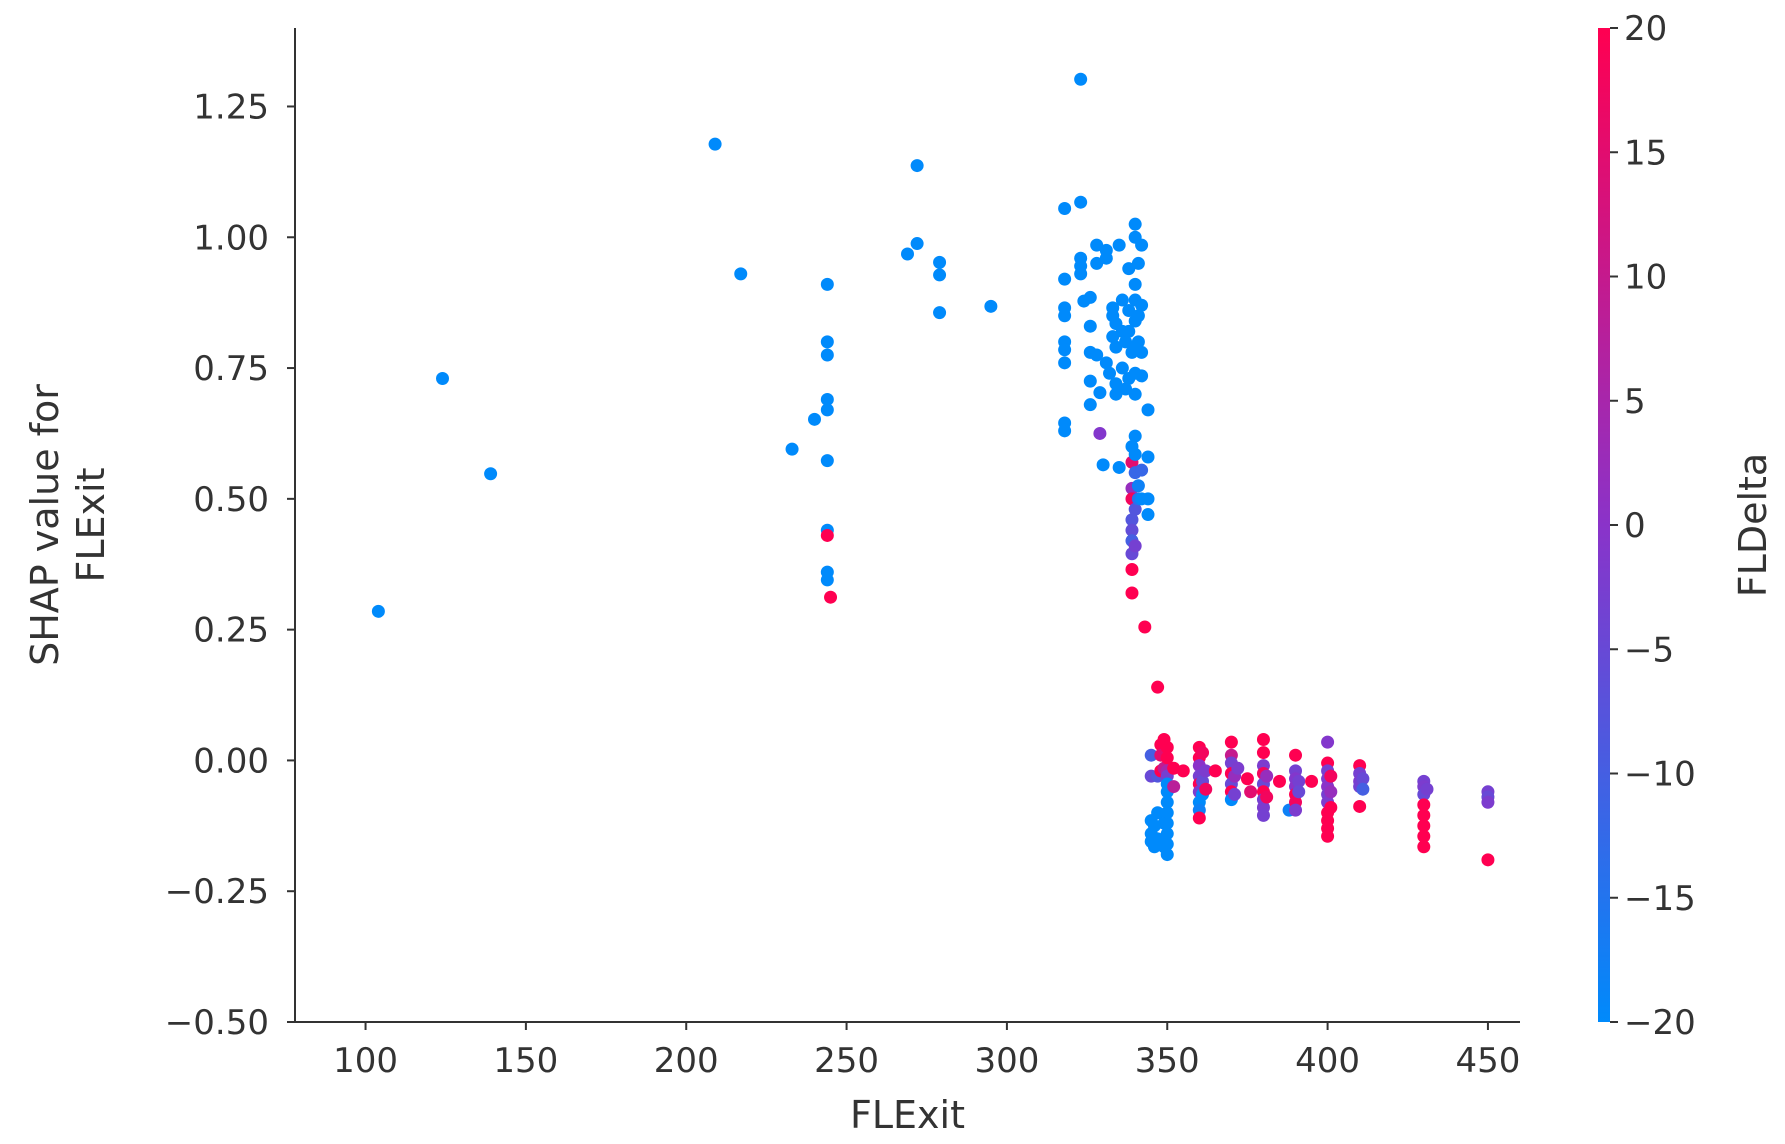 The width and height of the screenshot is (1785, 1144). Describe the element at coordinates (1753, 525) in the screenshot. I see `colorbar-title: FLDelta` at that location.